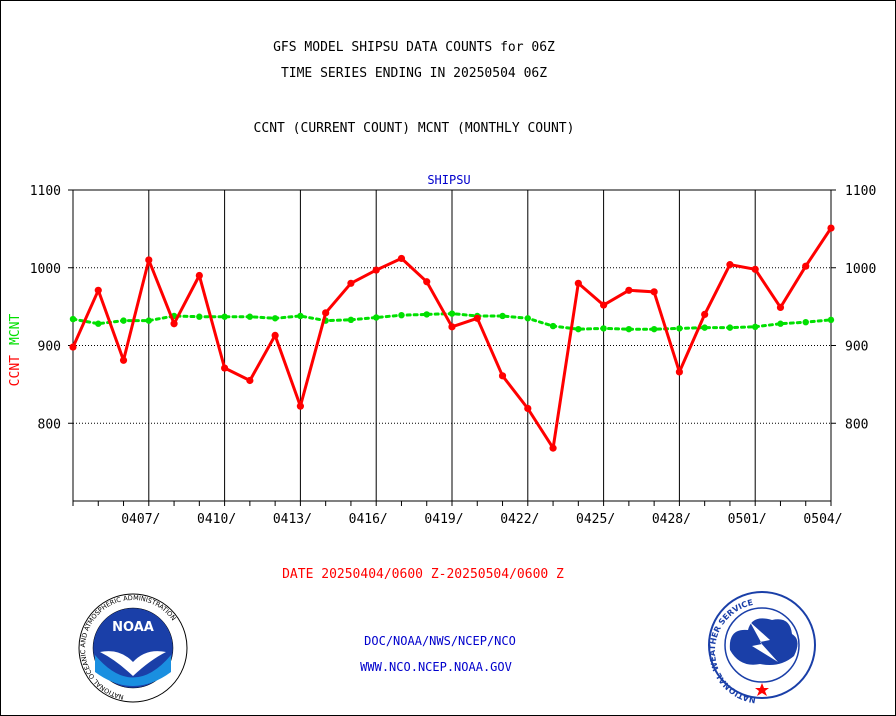 The image size is (896, 716). What do you see at coordinates (292, 519) in the screenshot?
I see `x-tick-label: 0413/` at bounding box center [292, 519].